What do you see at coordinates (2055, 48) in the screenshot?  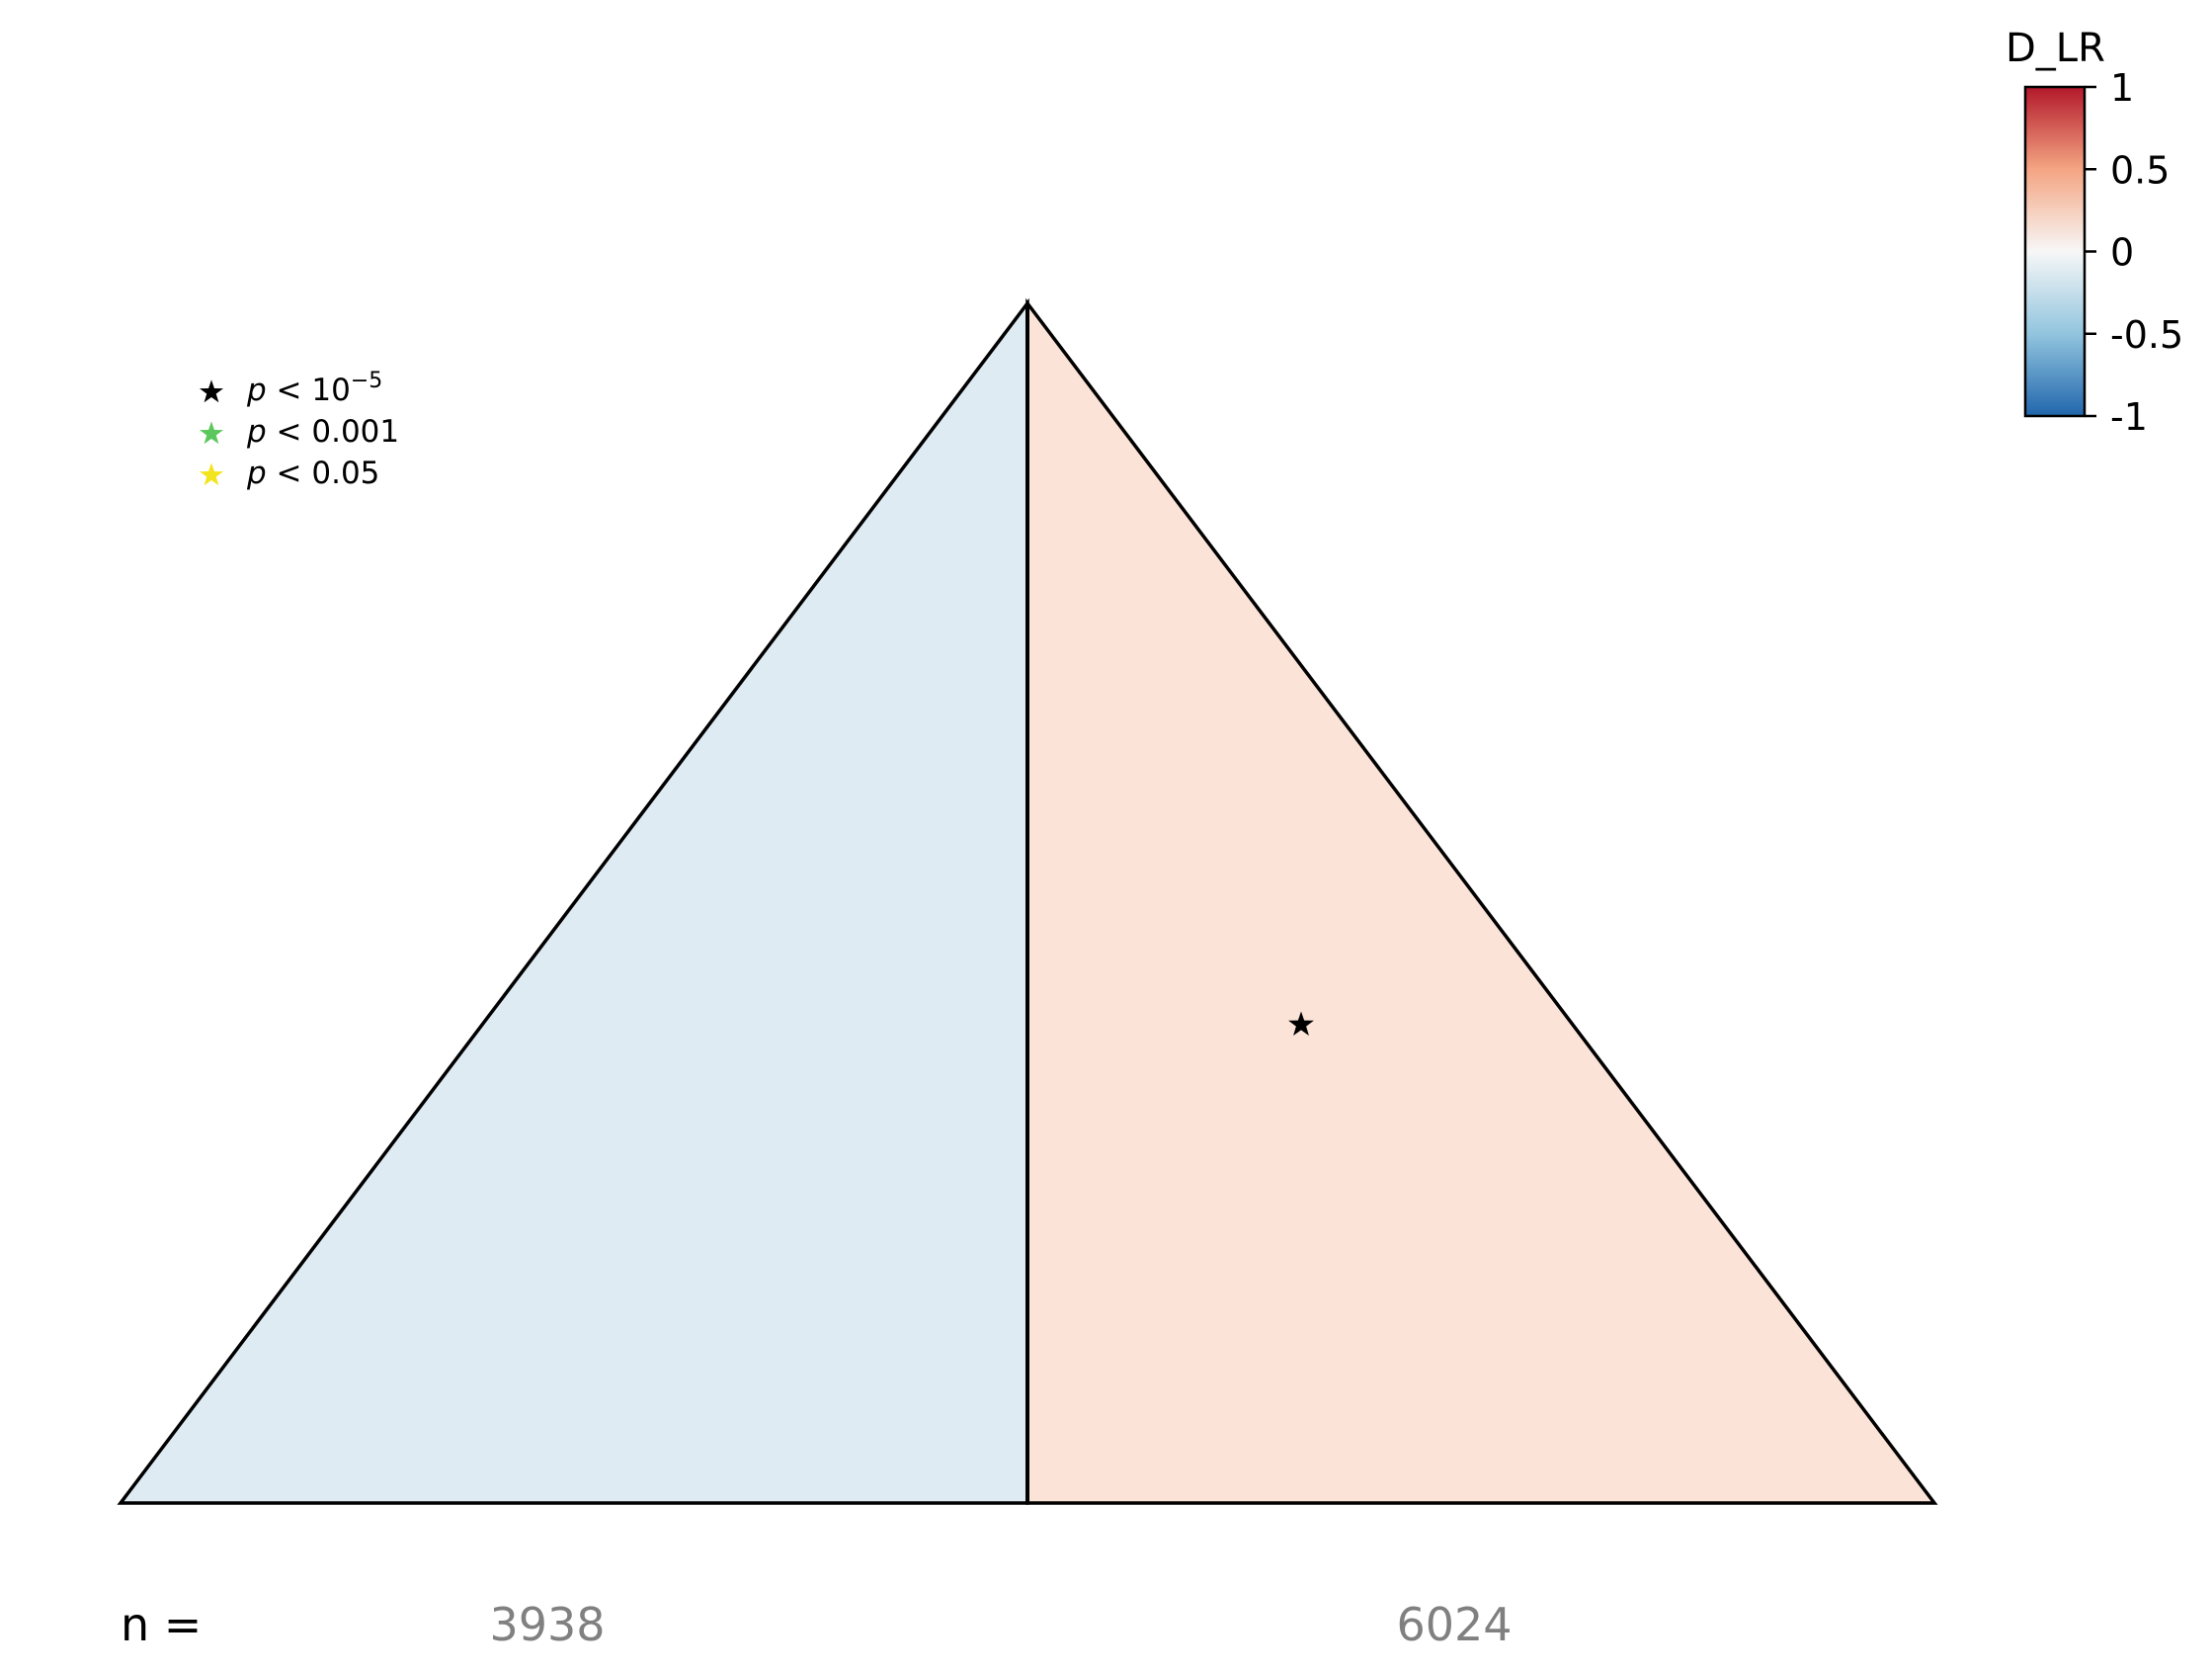 I see `colorbar-label: D_LR` at bounding box center [2055, 48].